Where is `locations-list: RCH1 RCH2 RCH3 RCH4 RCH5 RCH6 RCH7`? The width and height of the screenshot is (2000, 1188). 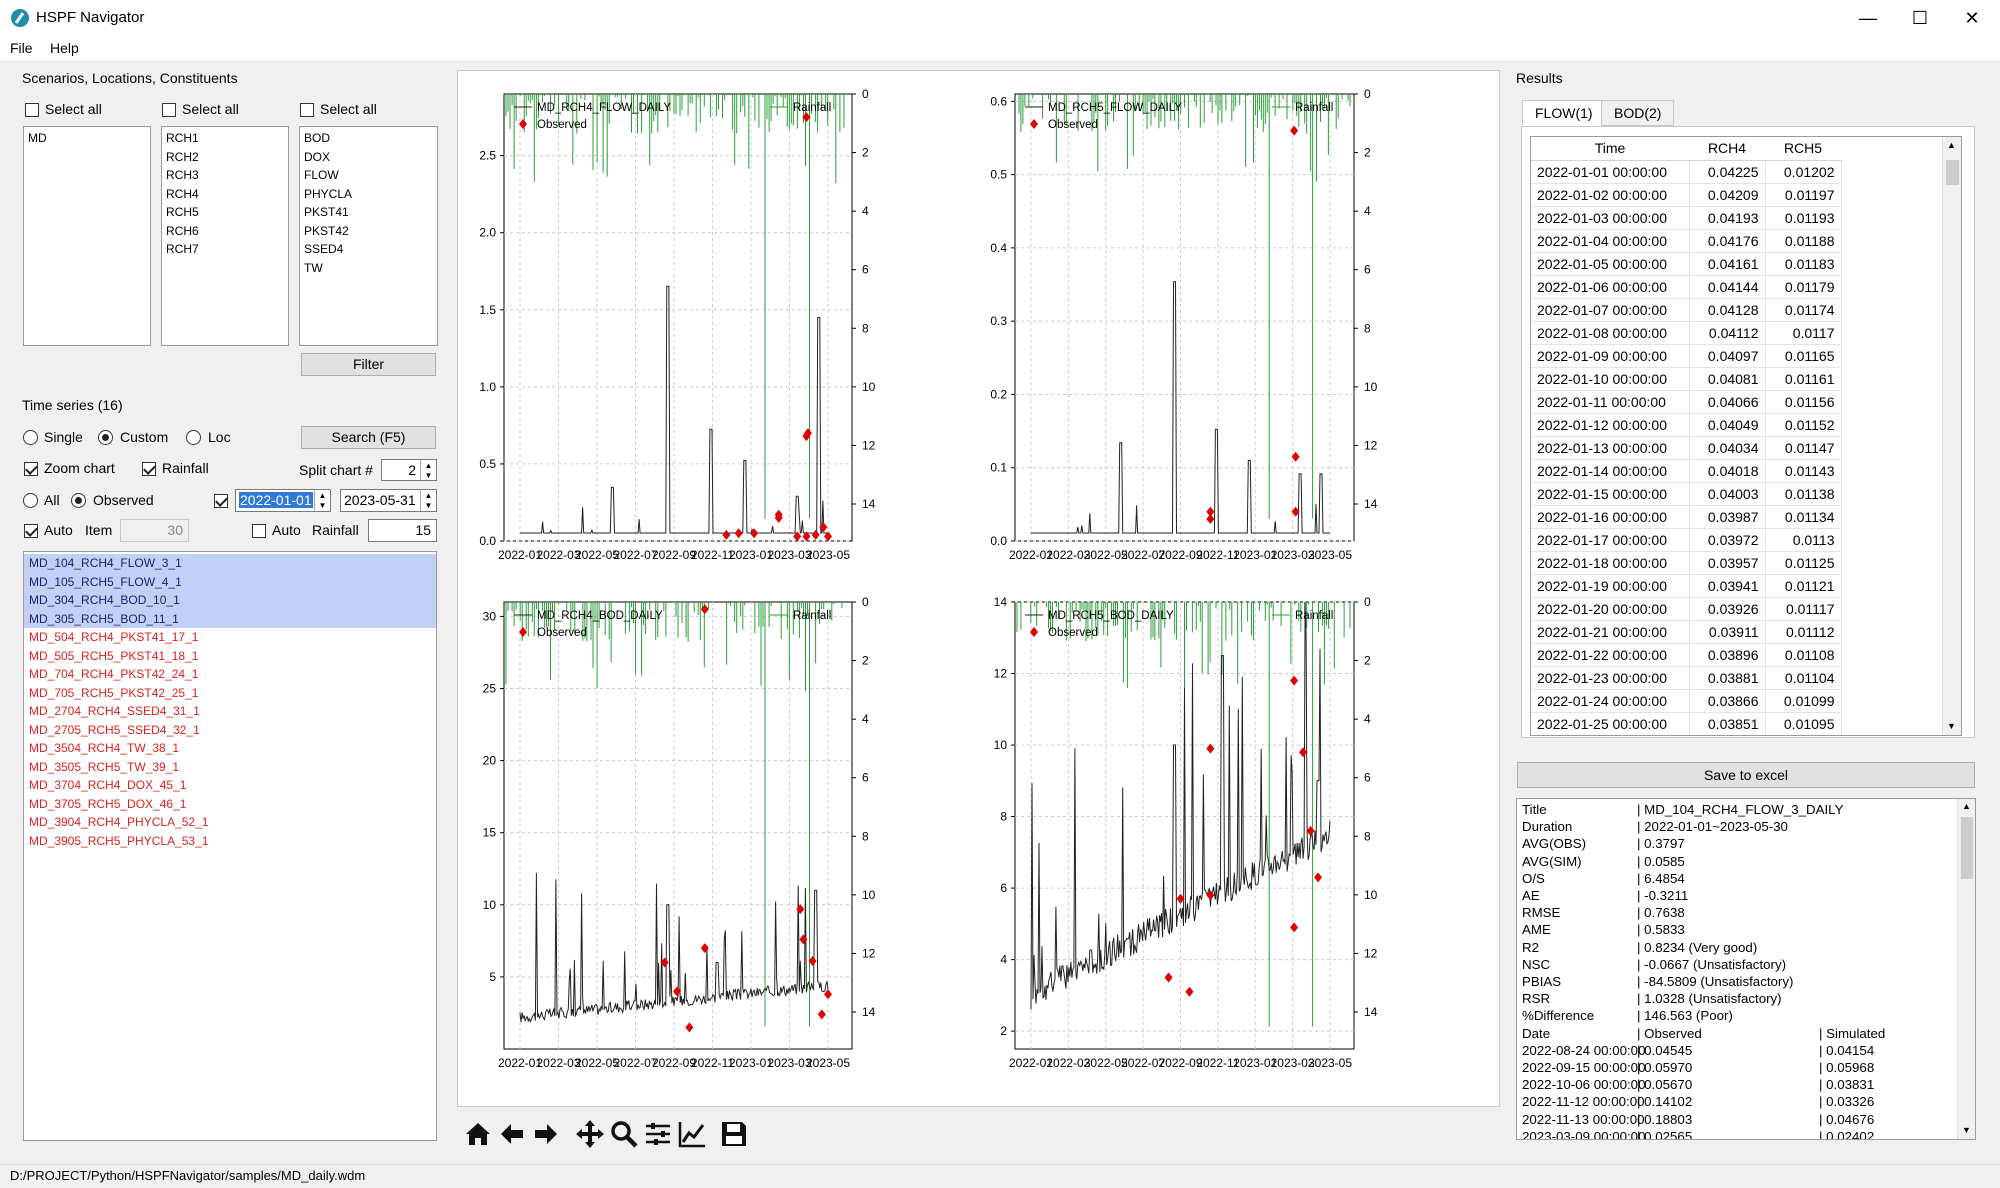
locations-list: RCH1 RCH2 RCH3 RCH4 RCH5 RCH6 RCH7 is located at coordinates (225, 236).